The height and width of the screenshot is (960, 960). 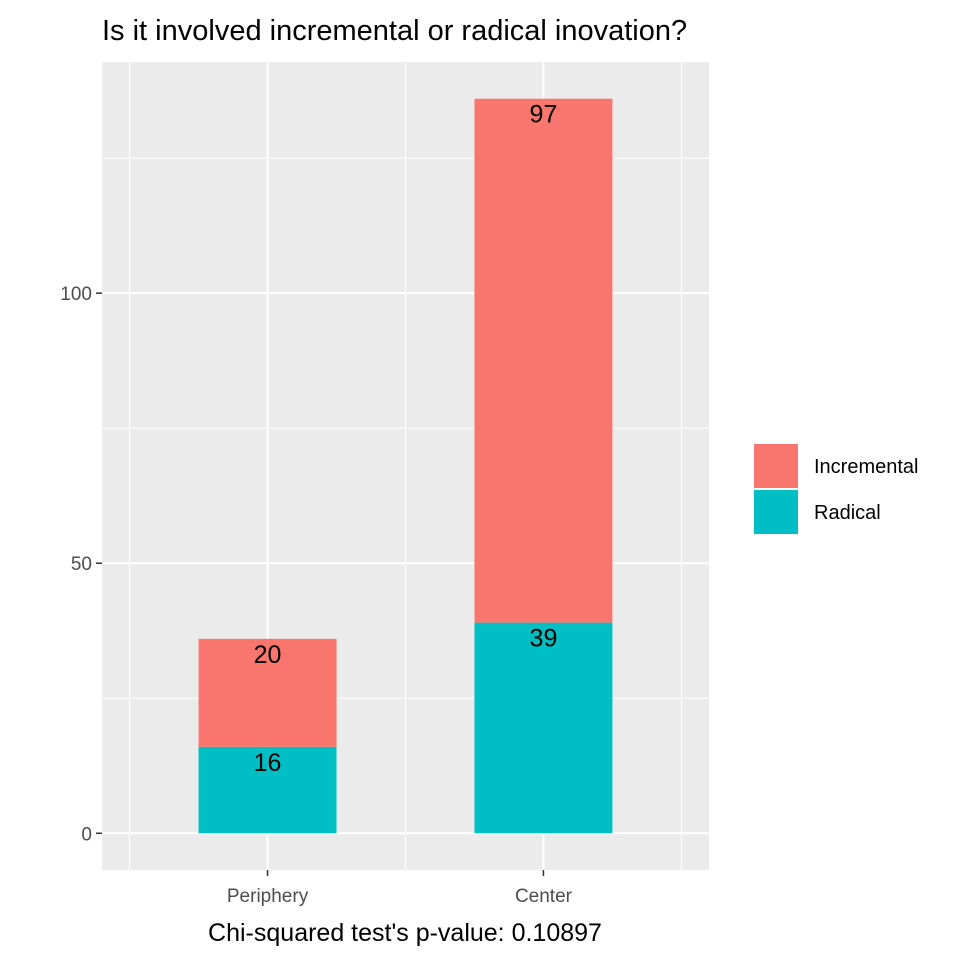 I want to click on data-label-incremental-periphery: 20, so click(x=268, y=655).